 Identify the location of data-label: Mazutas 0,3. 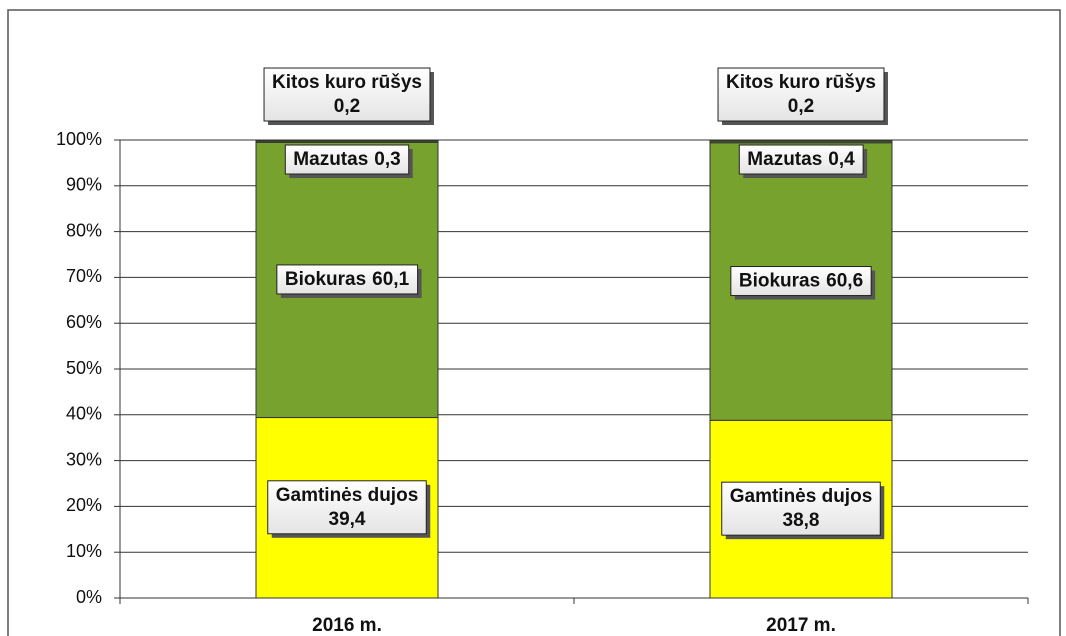
(348, 161).